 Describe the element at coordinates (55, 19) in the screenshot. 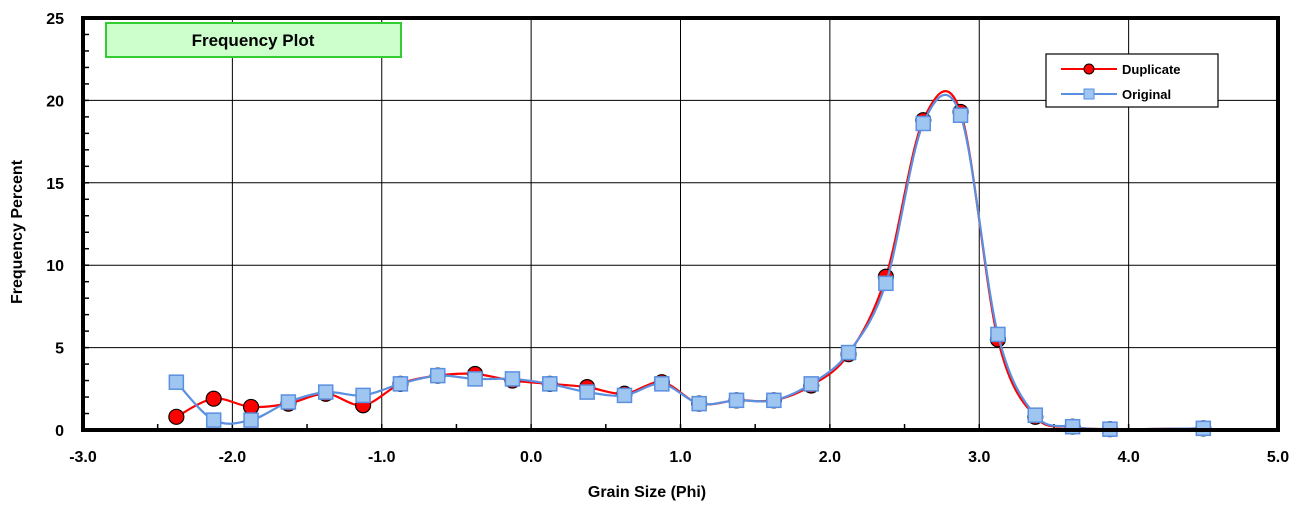

I see `y-tick-label: 25` at that location.